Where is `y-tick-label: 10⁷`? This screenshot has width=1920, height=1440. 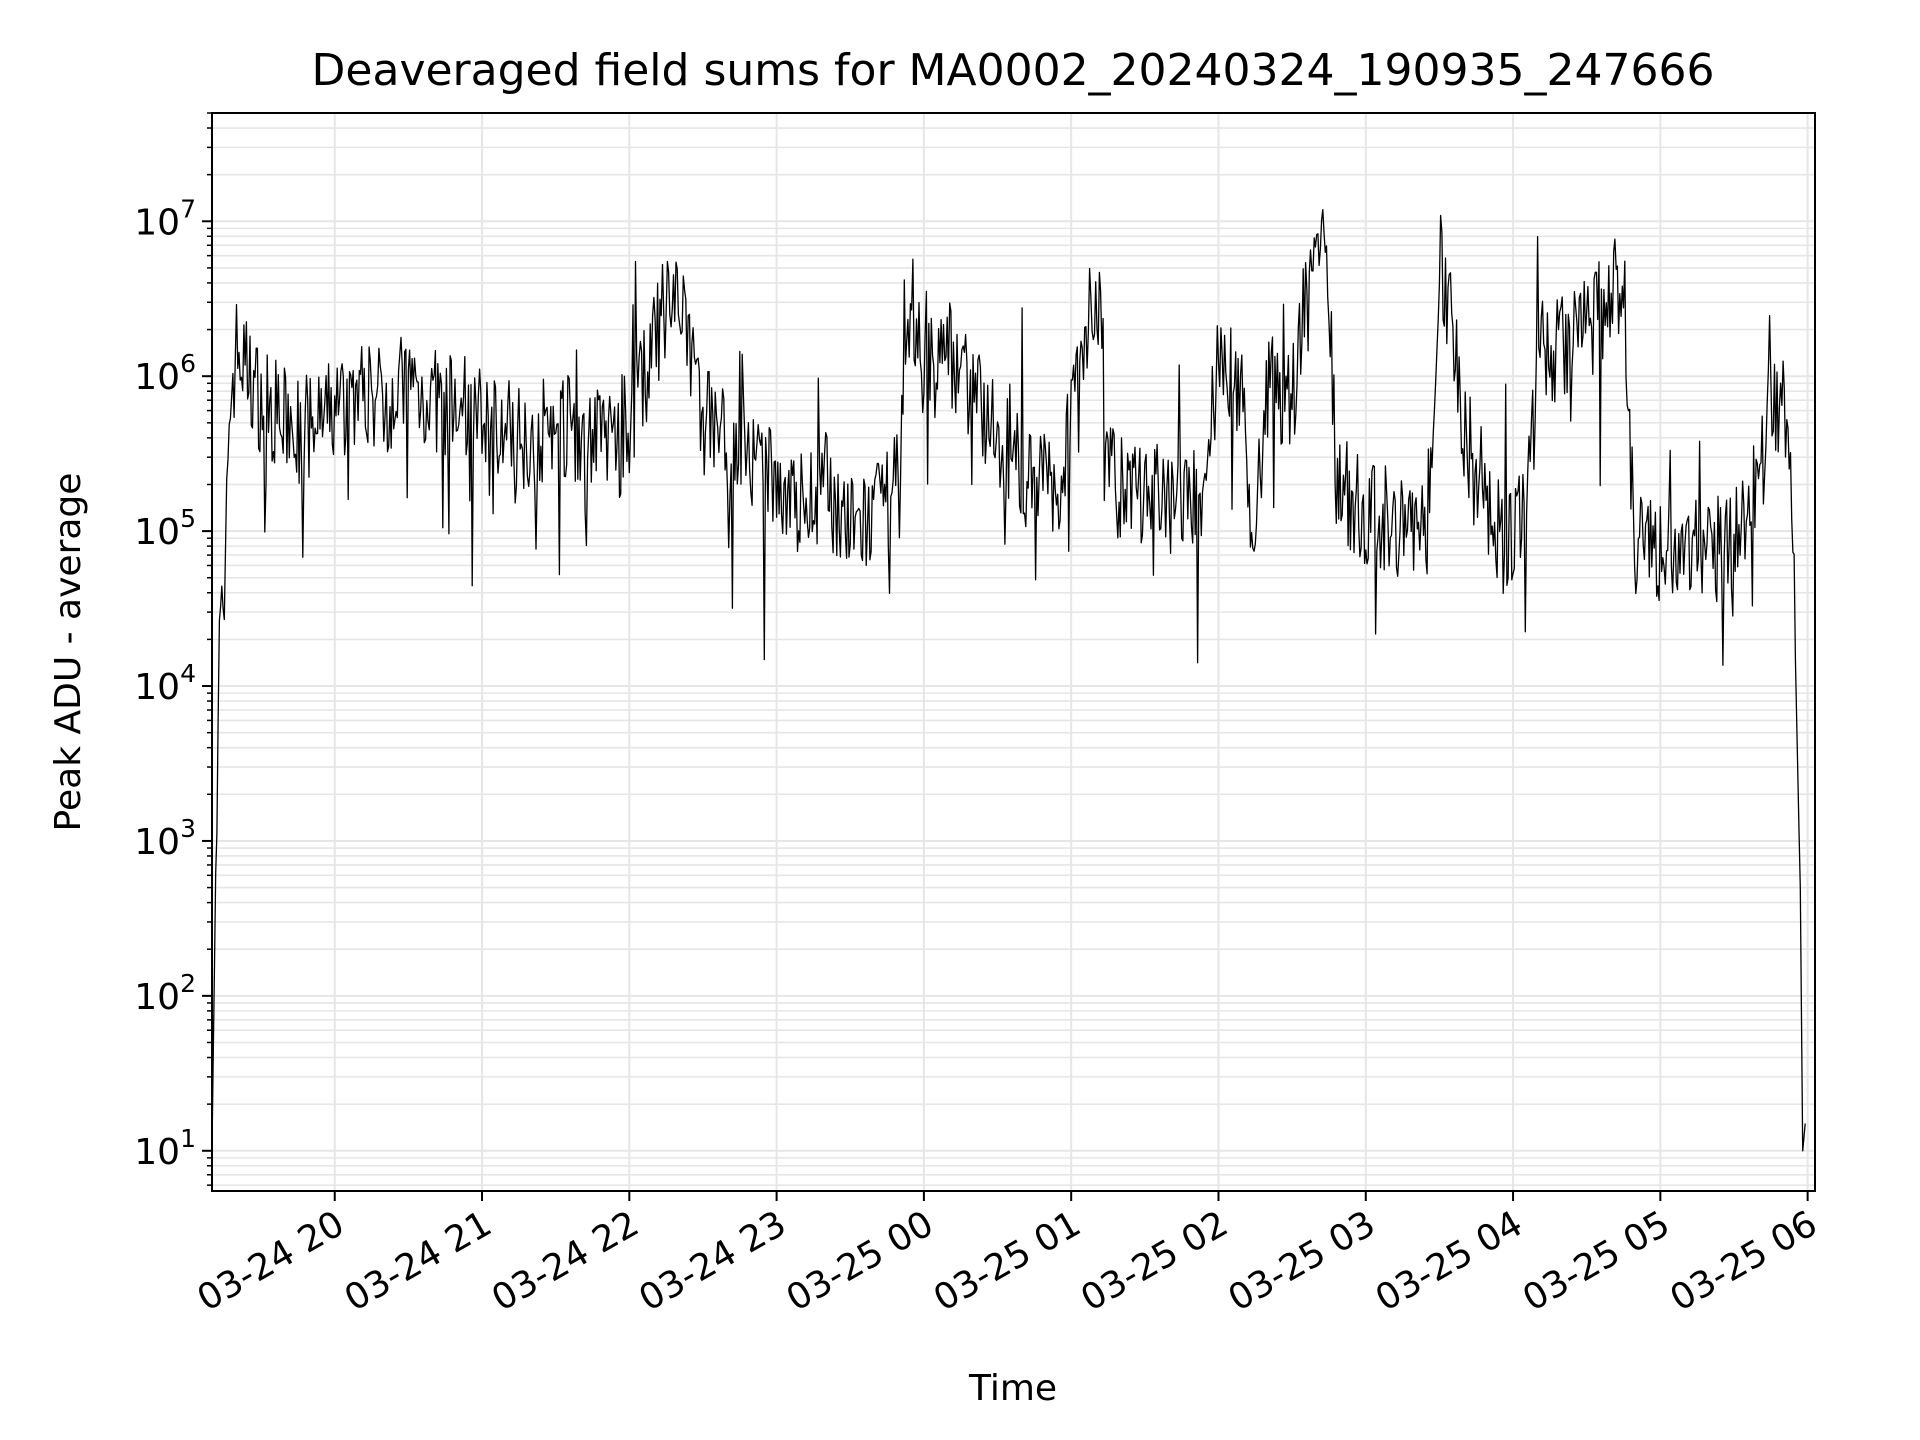 y-tick-label: 10⁷ is located at coordinates (165, 218).